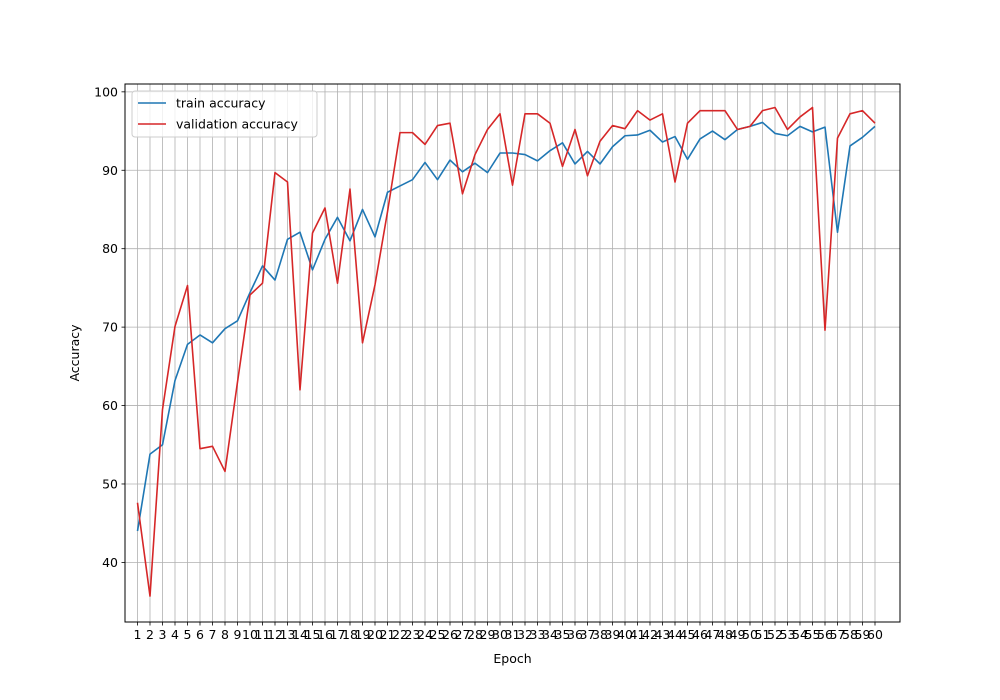 The image size is (1000, 700). I want to click on x-tick-label: 59, so click(863, 634).